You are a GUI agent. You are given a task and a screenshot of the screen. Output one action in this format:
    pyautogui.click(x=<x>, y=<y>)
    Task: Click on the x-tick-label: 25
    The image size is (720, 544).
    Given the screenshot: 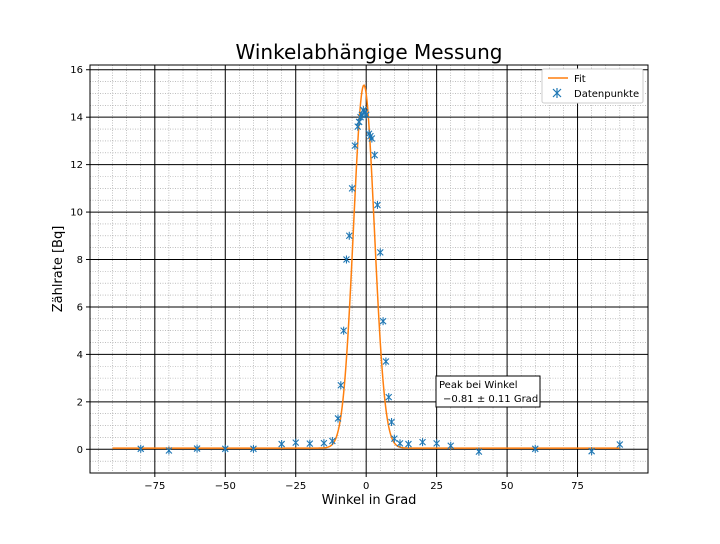 What is the action you would take?
    pyautogui.click(x=436, y=486)
    